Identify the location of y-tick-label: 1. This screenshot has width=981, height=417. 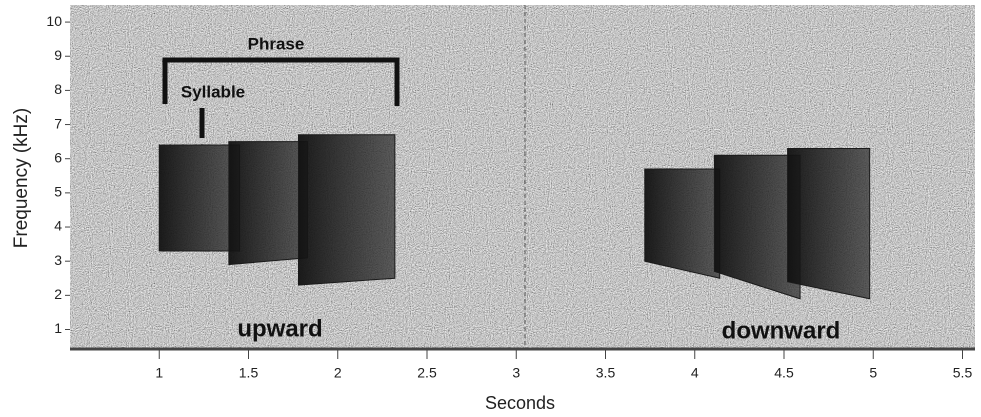
(58, 328).